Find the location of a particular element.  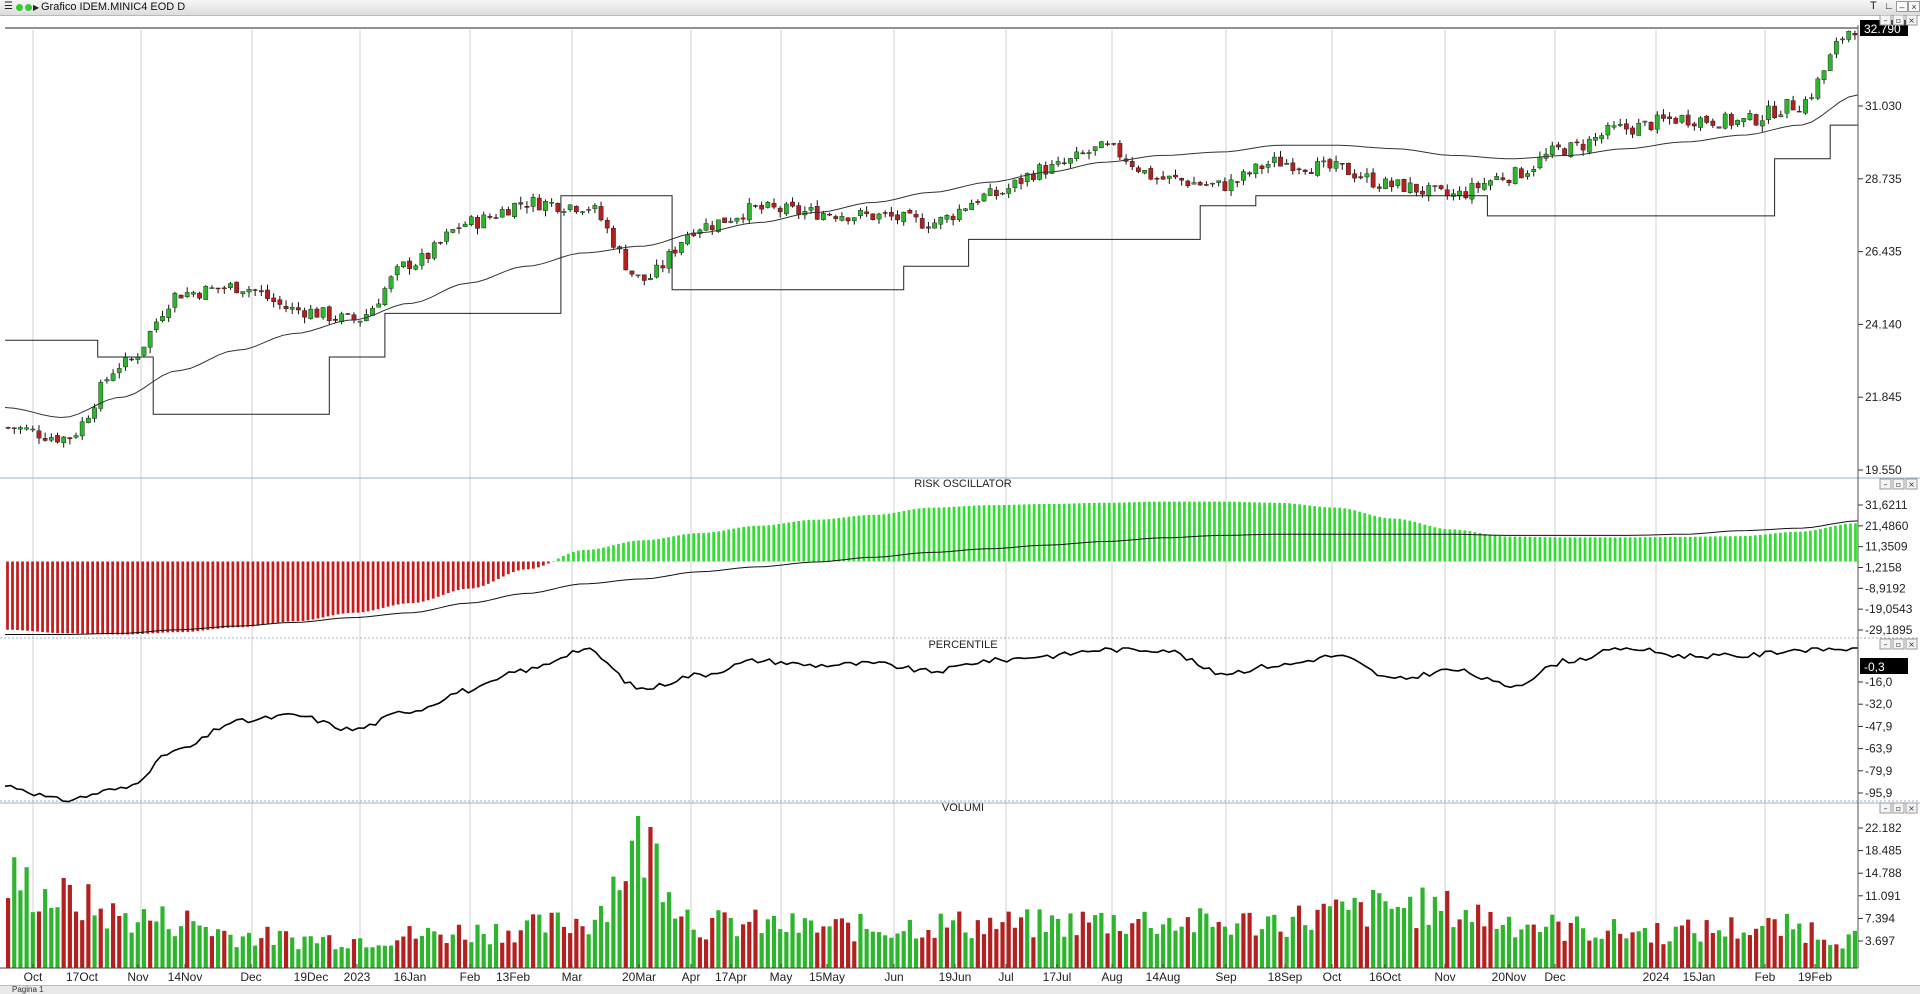

text-icon: T is located at coordinates (1873, 6).